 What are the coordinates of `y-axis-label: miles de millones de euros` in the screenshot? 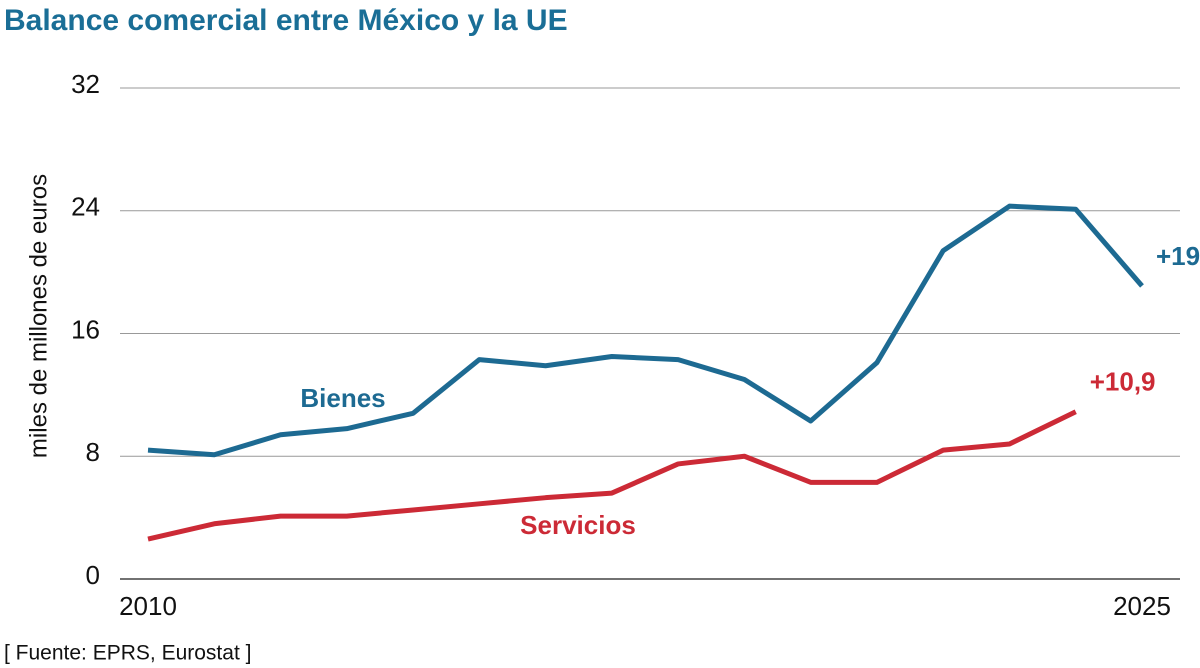 It's located at (38, 316).